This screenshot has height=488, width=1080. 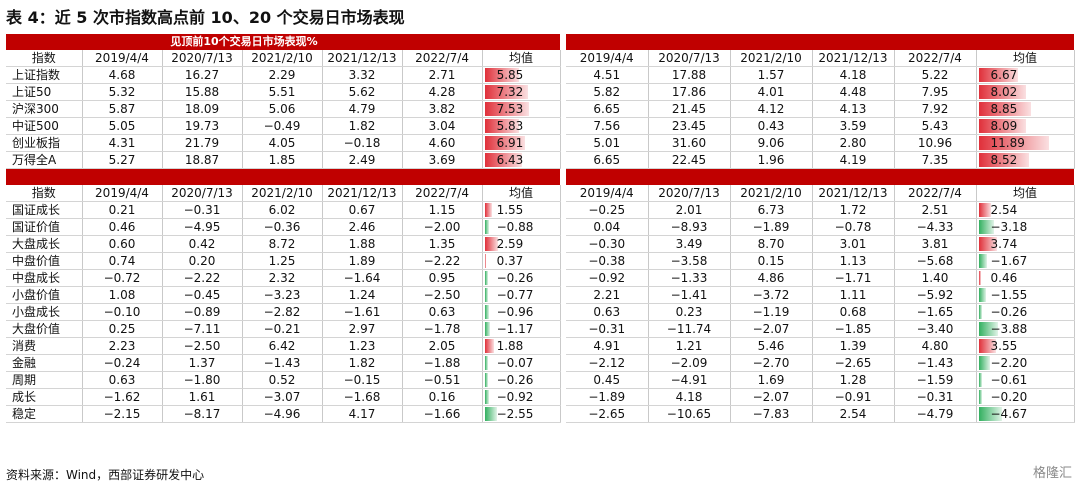 I want to click on cell-value: 4.68, so click(x=122, y=75).